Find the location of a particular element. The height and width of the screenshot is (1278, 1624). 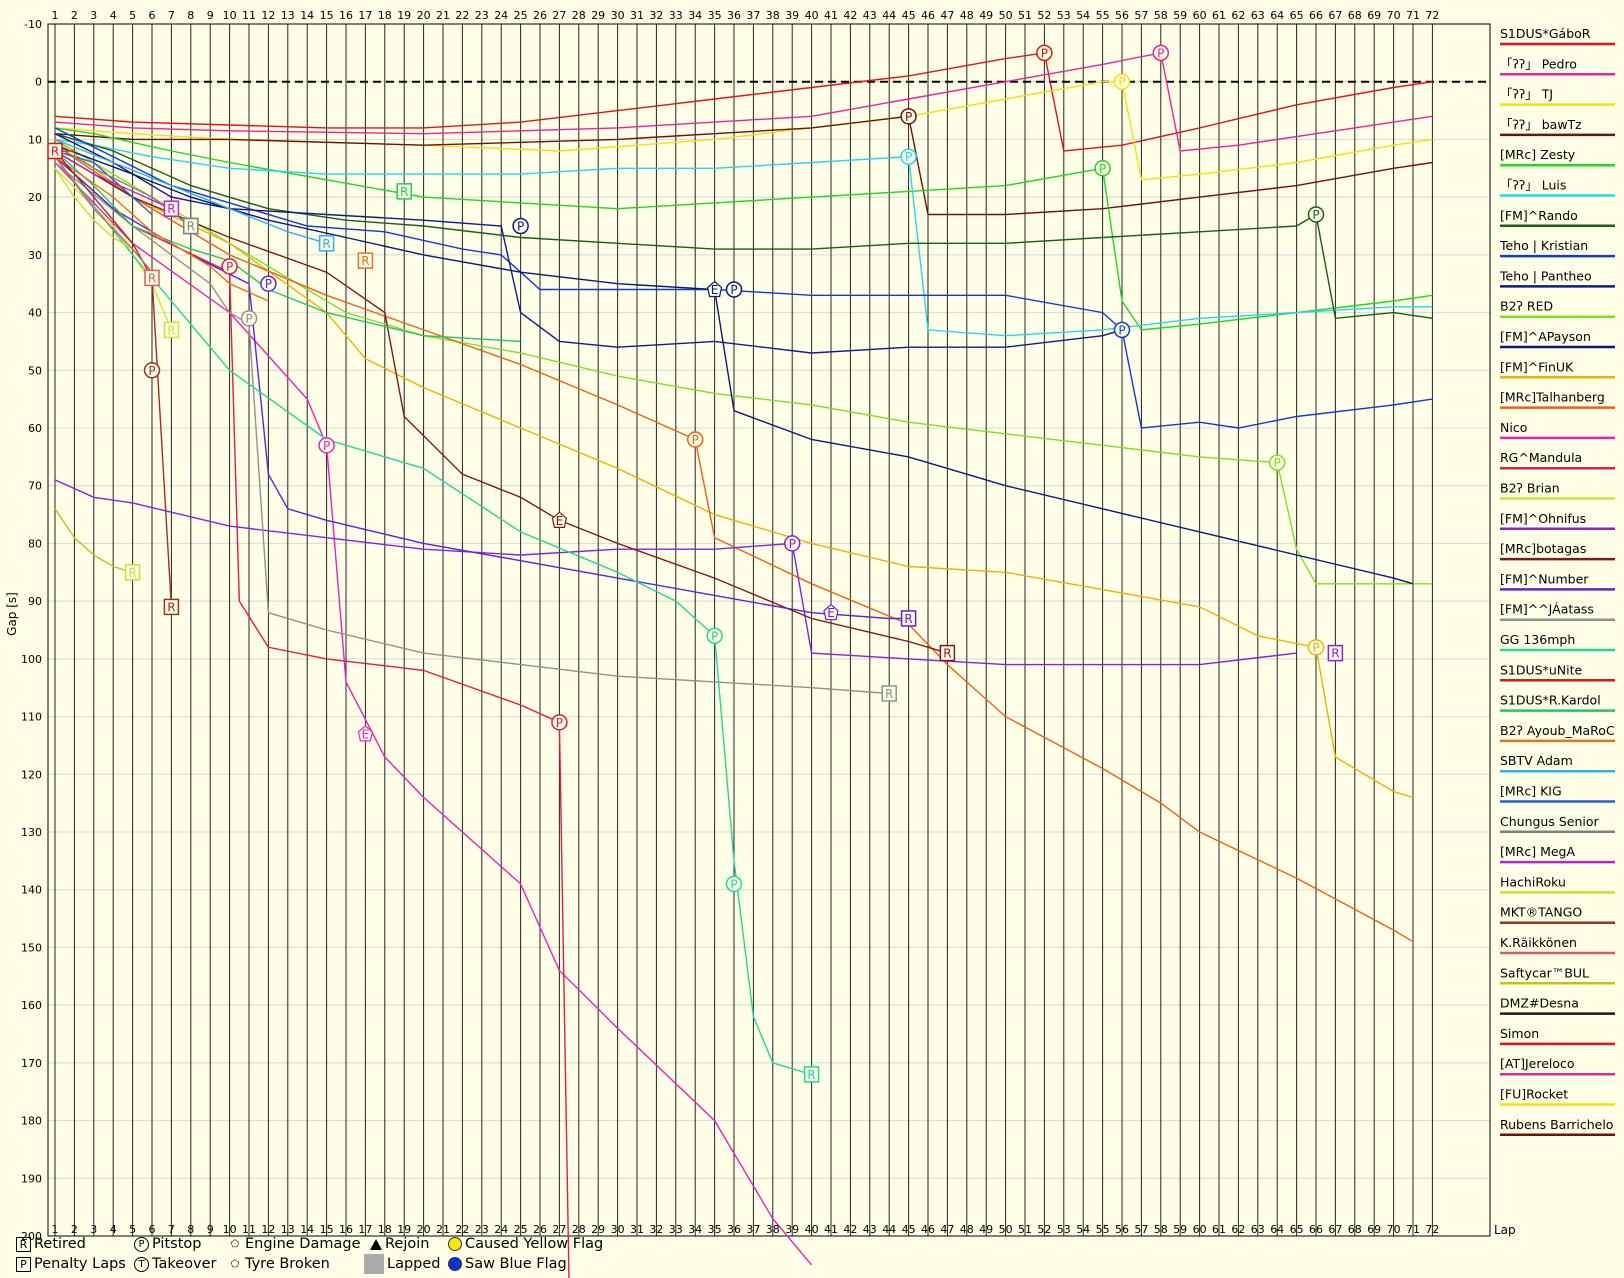

x-tick-label-bottom: 5 is located at coordinates (132, 1229).